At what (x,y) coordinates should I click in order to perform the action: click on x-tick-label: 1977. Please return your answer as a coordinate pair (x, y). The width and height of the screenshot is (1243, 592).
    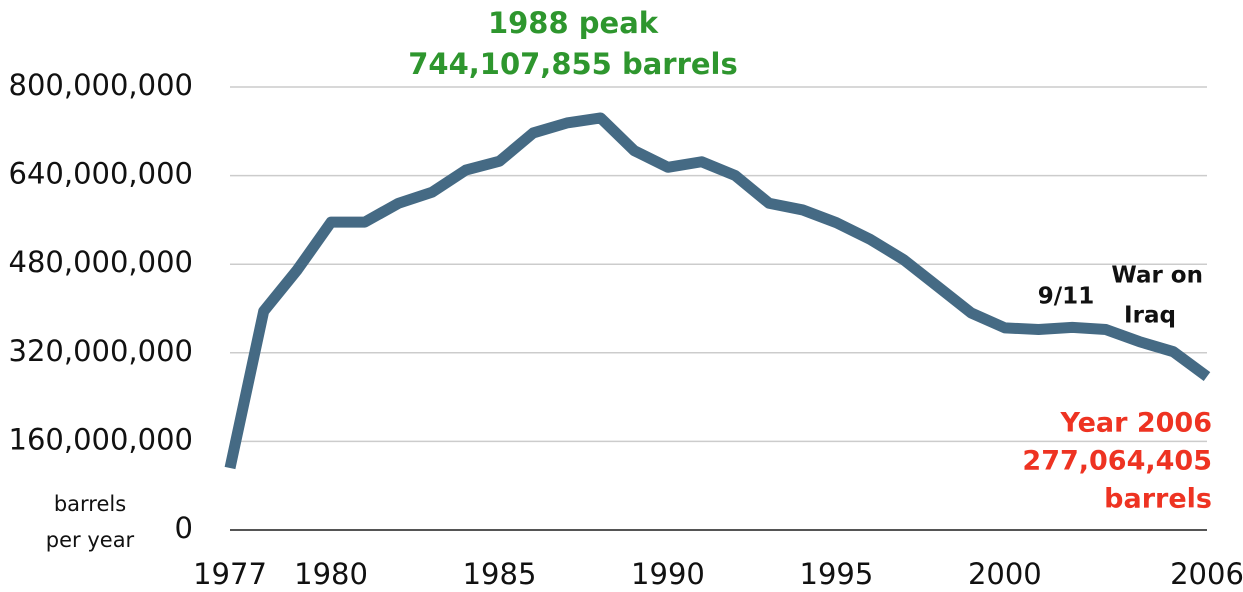
    Looking at the image, I should click on (230, 574).